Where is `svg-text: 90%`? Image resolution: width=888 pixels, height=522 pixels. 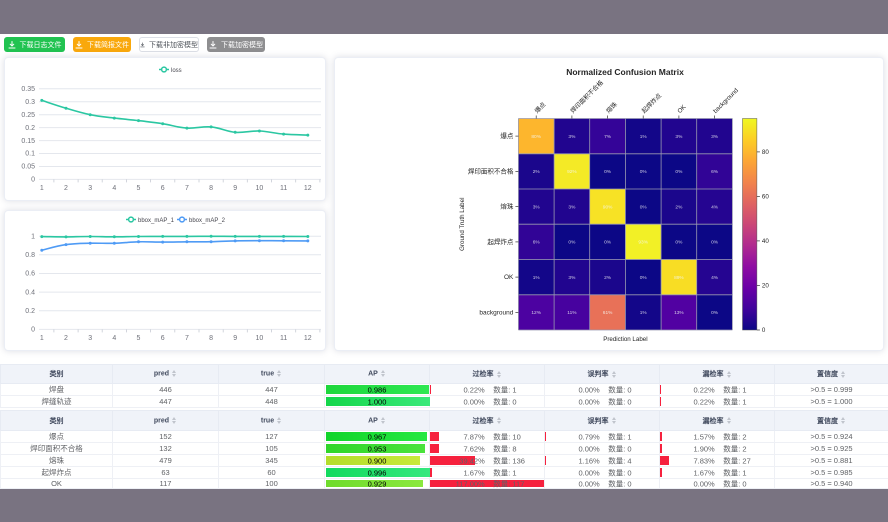 svg-text: 90% is located at coordinates (608, 207).